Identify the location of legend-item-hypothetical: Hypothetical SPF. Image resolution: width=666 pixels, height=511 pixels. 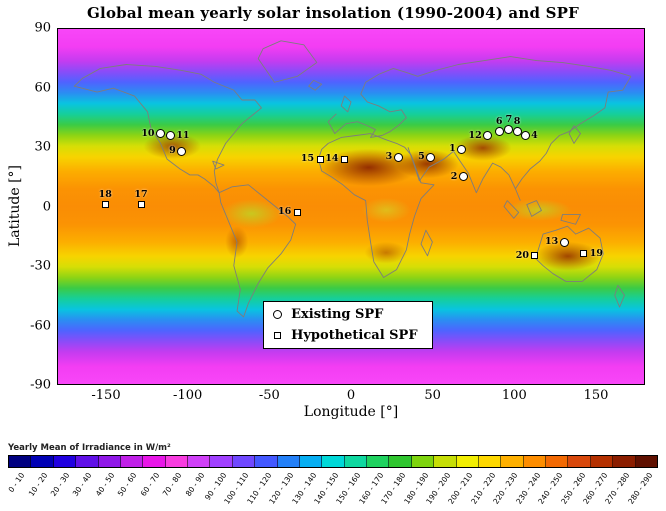
(345, 335).